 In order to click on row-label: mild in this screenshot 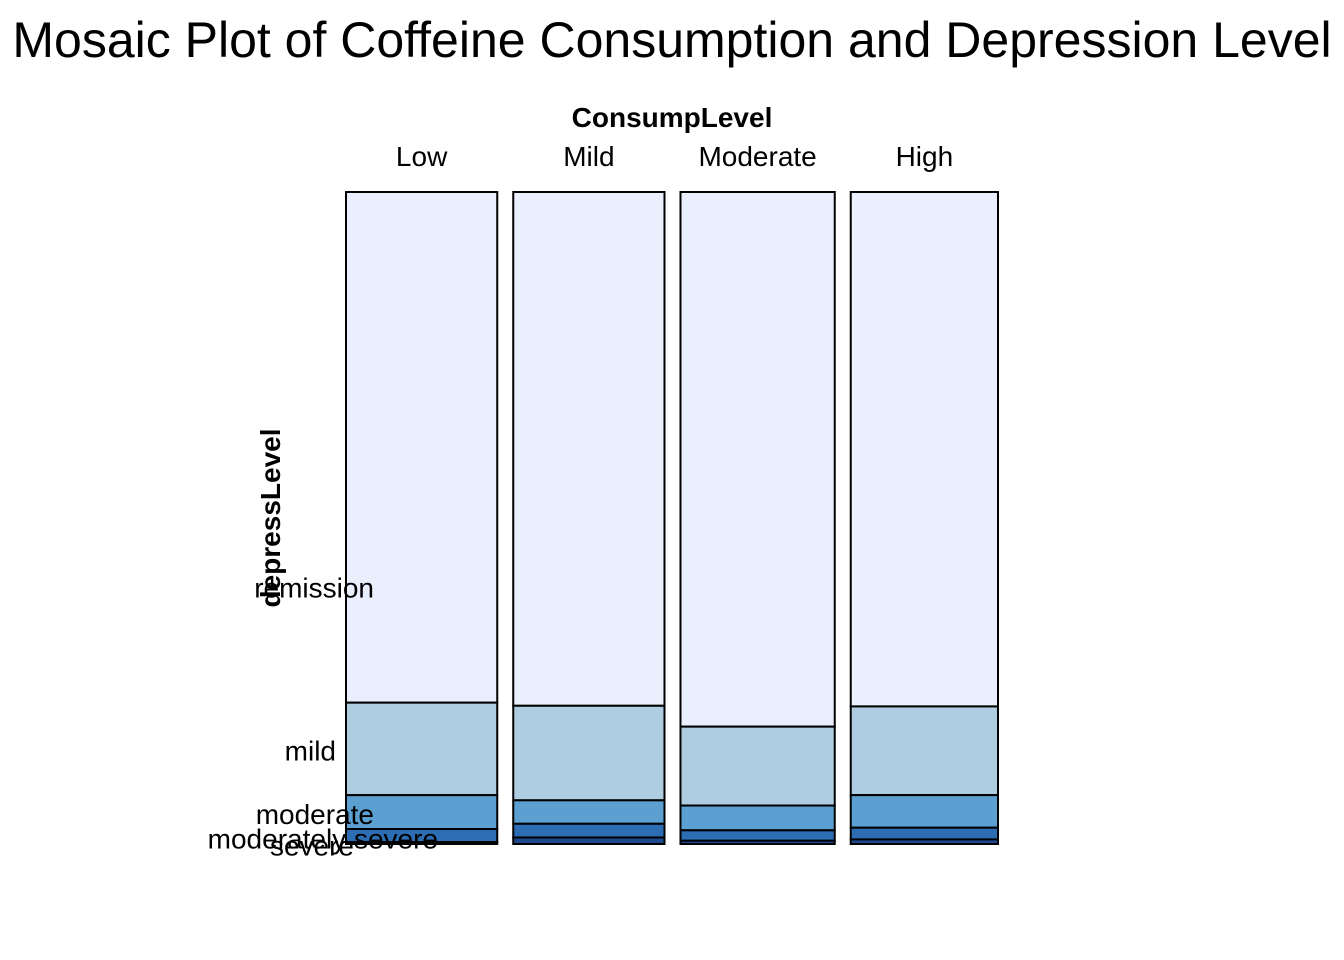, I will do `click(310, 750)`.